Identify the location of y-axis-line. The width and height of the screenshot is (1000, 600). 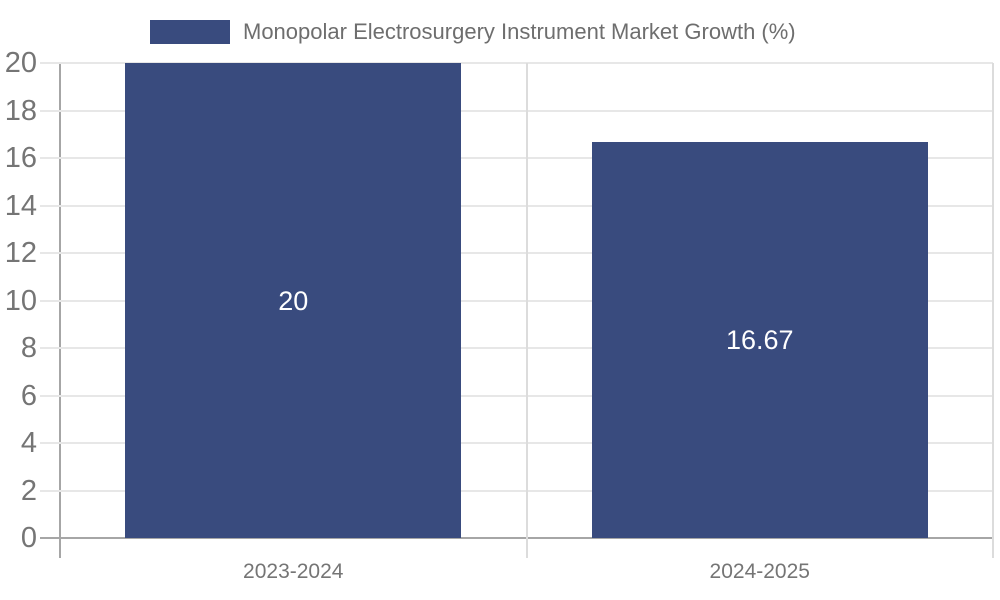
(60, 310).